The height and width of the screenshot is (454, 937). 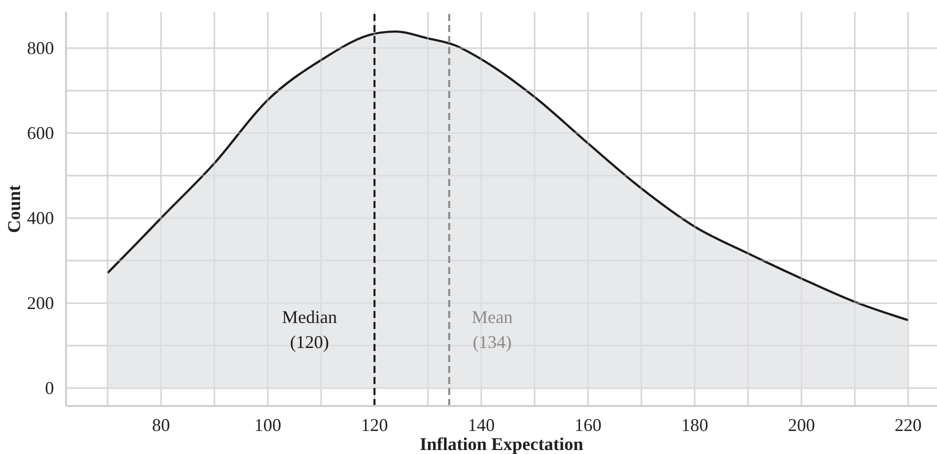 I want to click on y-tick-label: 600, so click(x=40, y=132).